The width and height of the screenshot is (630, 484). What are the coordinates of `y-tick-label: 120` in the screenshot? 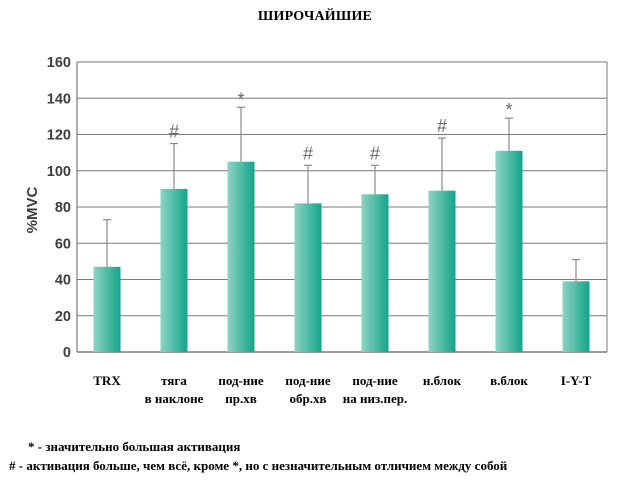 It's located at (59, 136).